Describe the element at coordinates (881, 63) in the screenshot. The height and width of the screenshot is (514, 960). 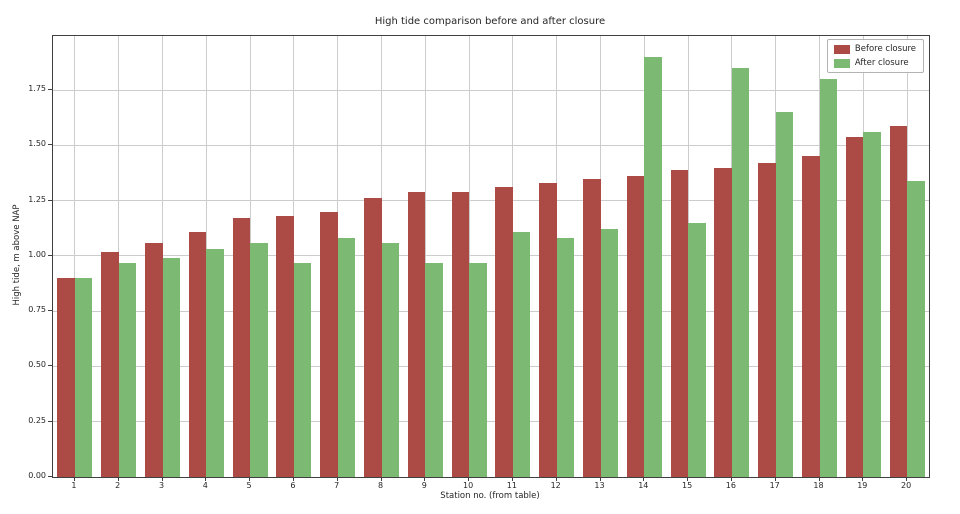
I see `legend-label-after-closure: After closure` at that location.